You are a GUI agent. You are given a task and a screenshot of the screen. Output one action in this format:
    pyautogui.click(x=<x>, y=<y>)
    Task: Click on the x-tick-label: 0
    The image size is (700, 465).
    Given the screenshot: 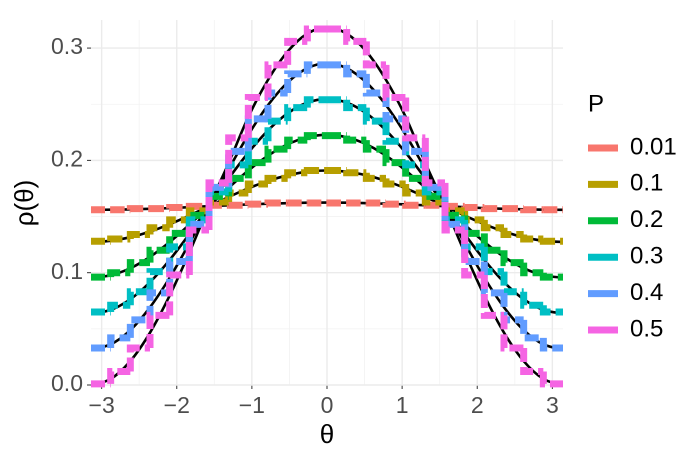 What is the action you would take?
    pyautogui.click(x=327, y=405)
    